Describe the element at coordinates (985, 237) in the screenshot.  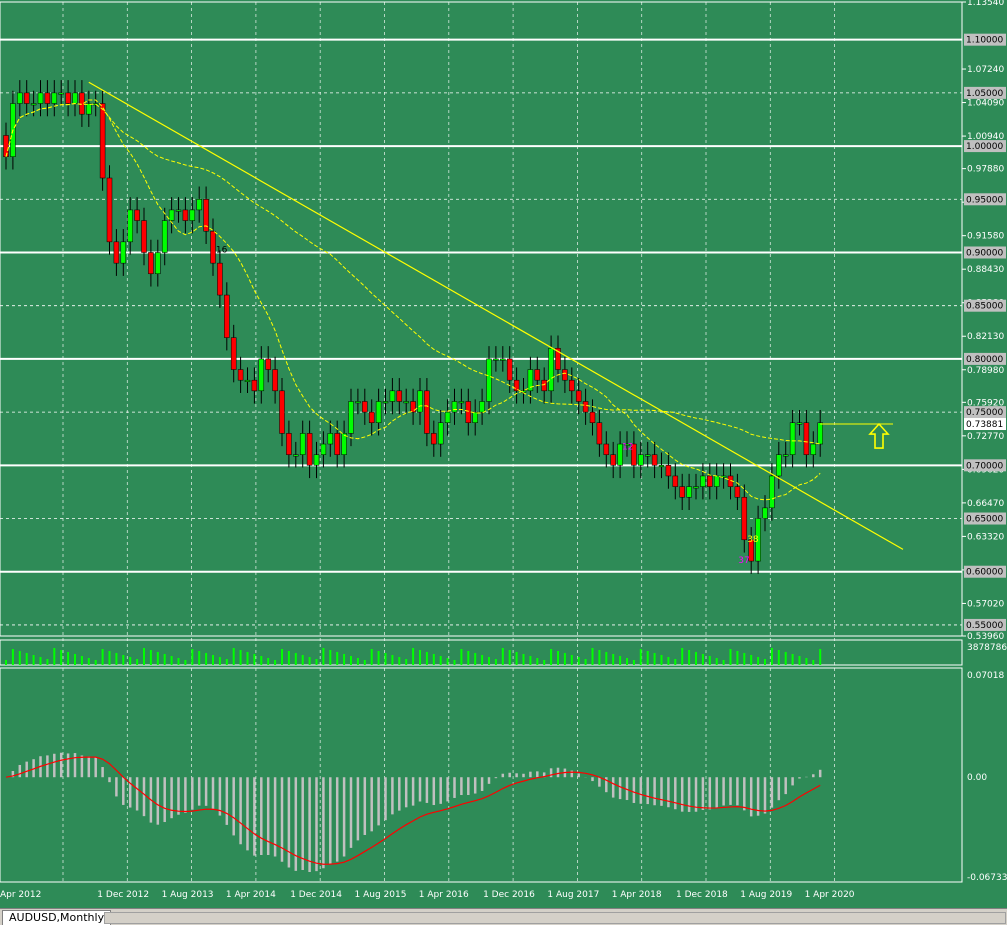
I see `y-tick-label: 0.91580` at that location.